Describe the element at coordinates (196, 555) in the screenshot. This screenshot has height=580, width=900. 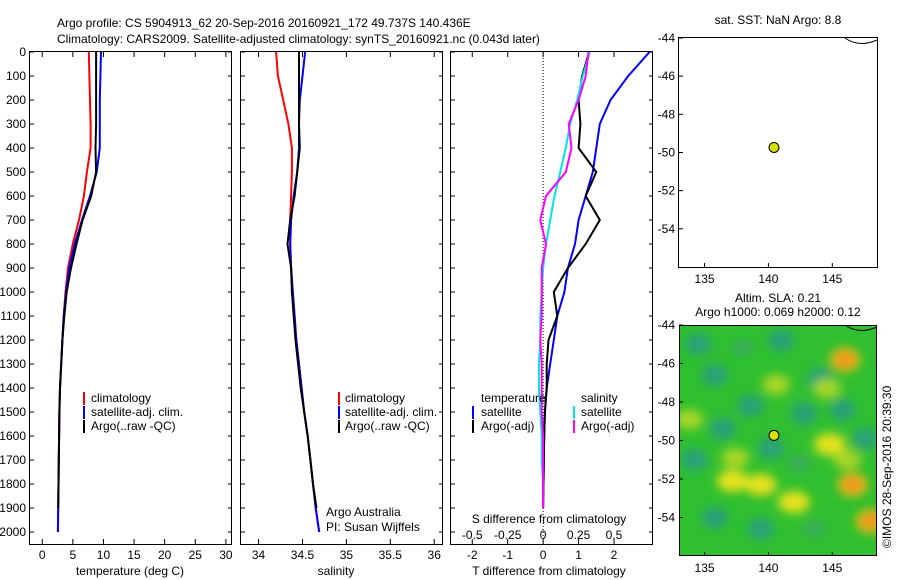
I see `x-tick-label: 25` at that location.